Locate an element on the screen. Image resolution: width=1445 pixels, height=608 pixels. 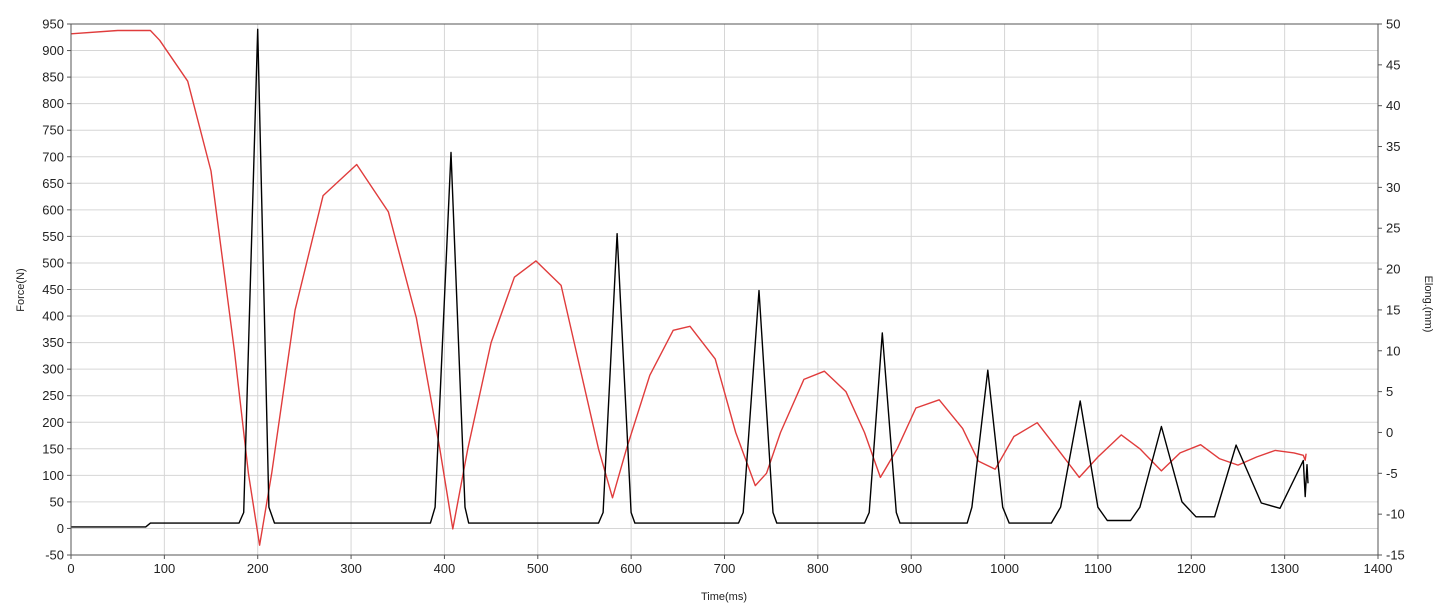
y2-tick-label: 0 is located at coordinates (1389, 432).